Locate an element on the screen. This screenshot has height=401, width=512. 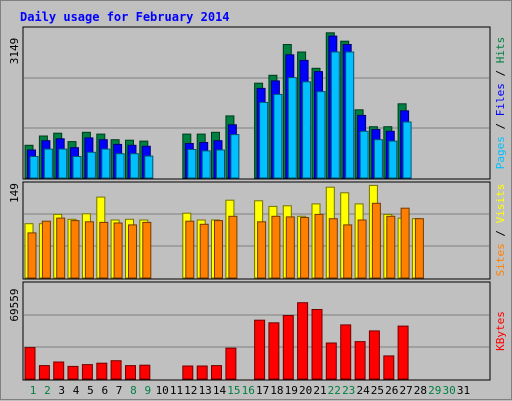
chart-title: Daily usage for February 2014 is located at coordinates (125, 17).